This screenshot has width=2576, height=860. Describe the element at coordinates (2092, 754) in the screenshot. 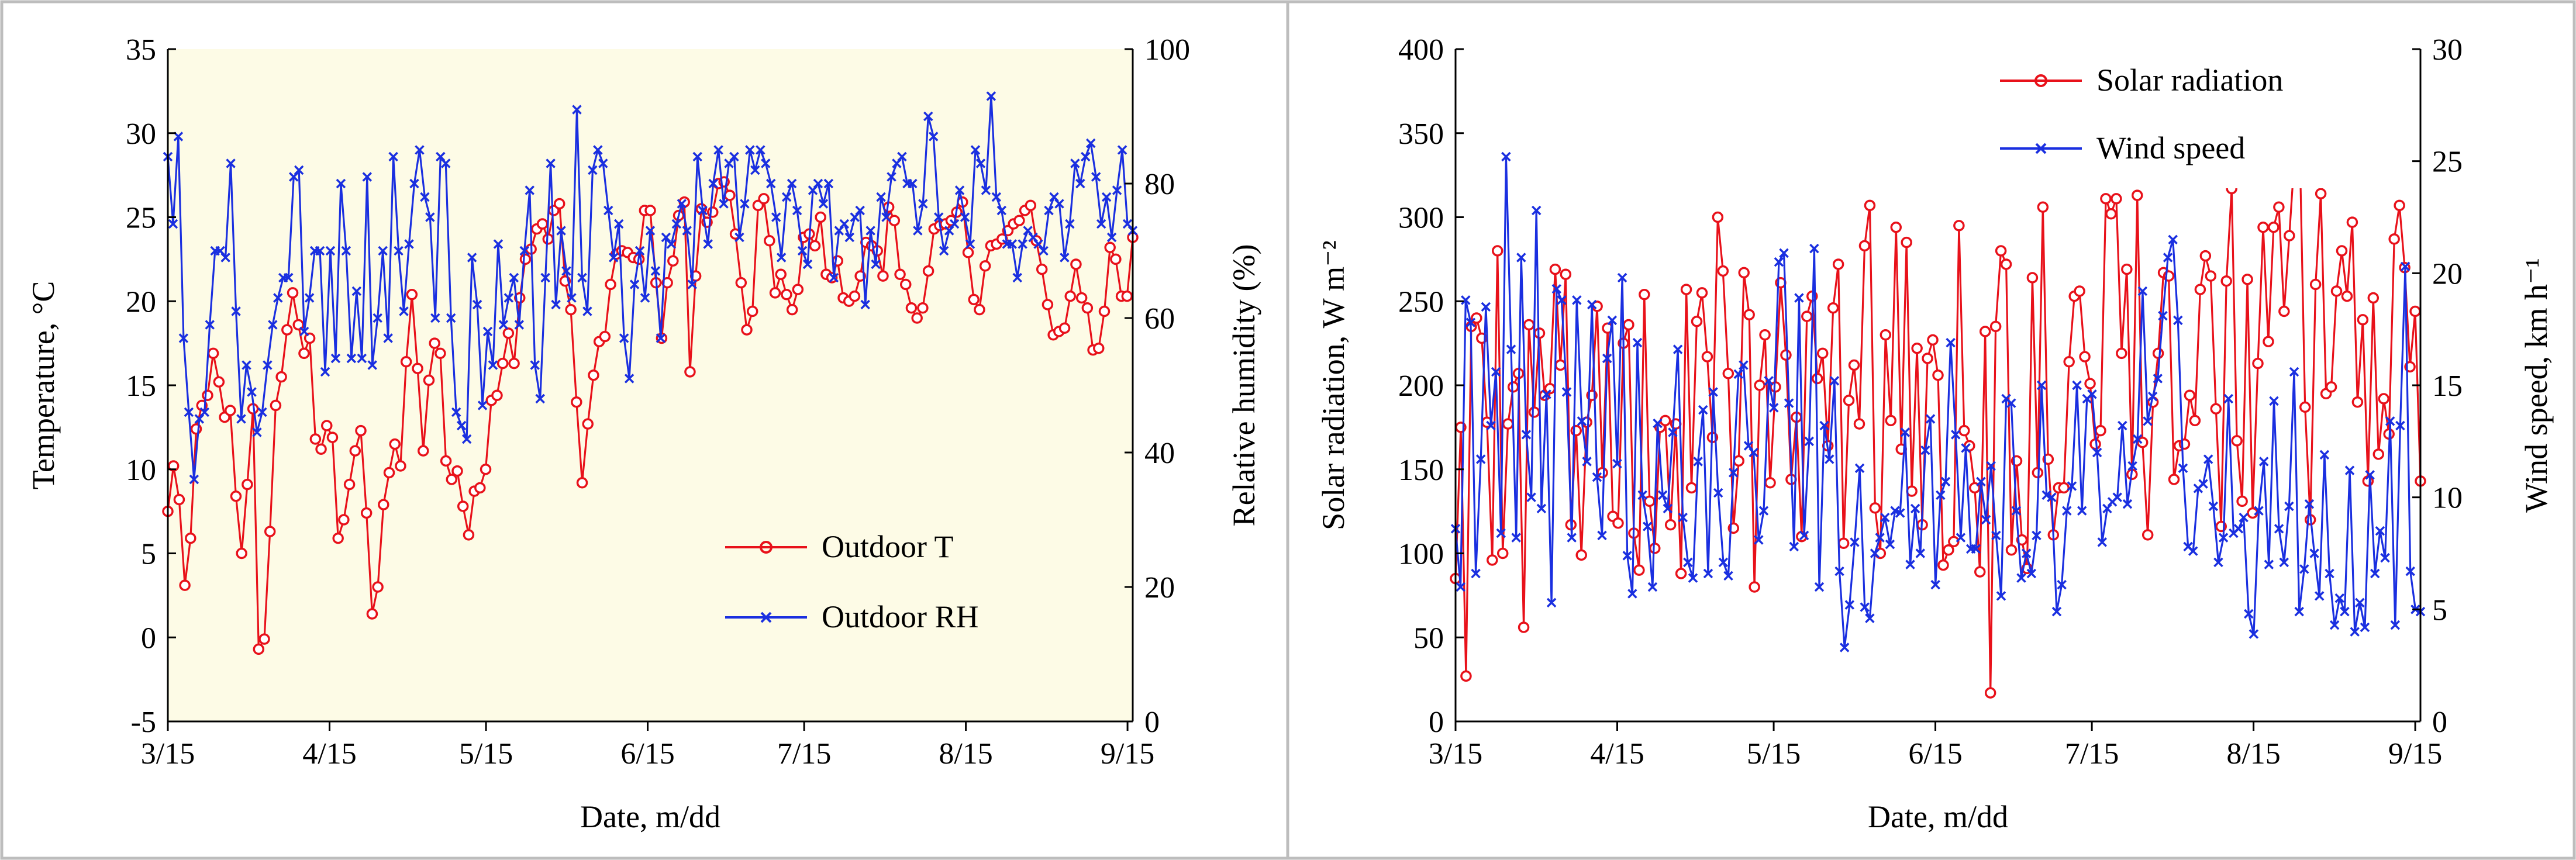

I see `right-x-tick-label: 7/15` at that location.